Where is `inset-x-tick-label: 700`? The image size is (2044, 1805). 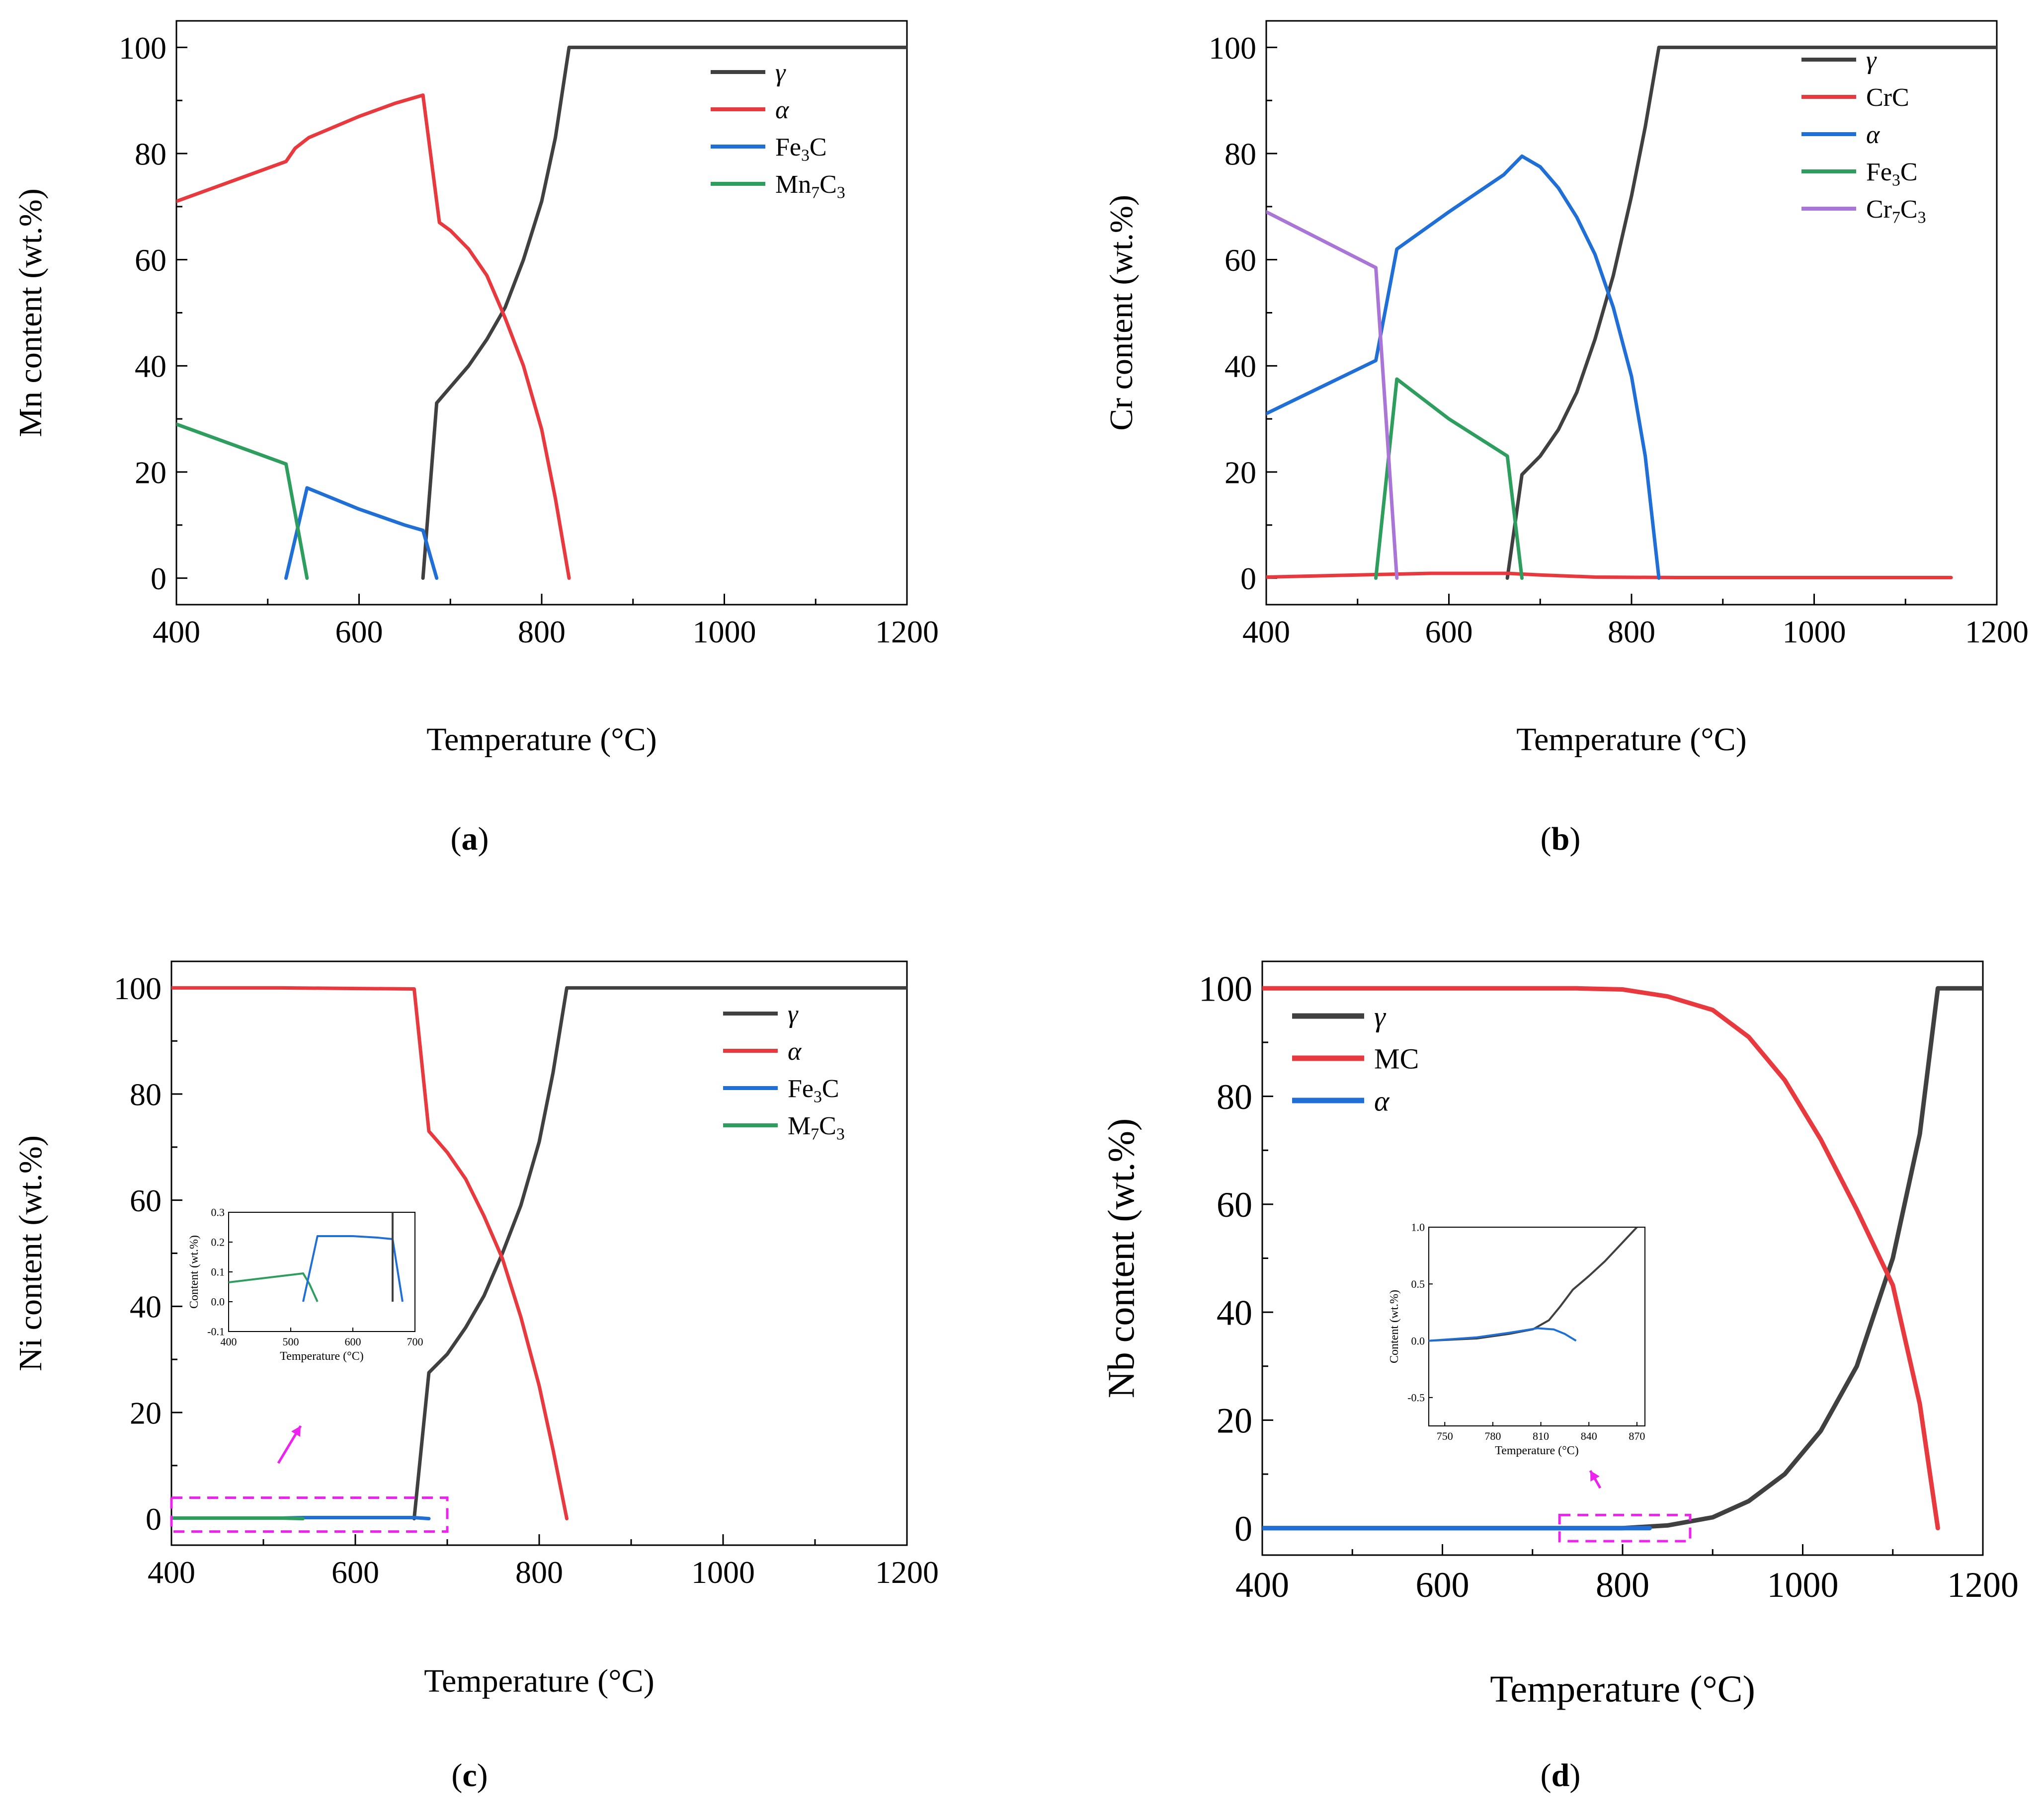
inset-x-tick-label: 700 is located at coordinates (415, 1341).